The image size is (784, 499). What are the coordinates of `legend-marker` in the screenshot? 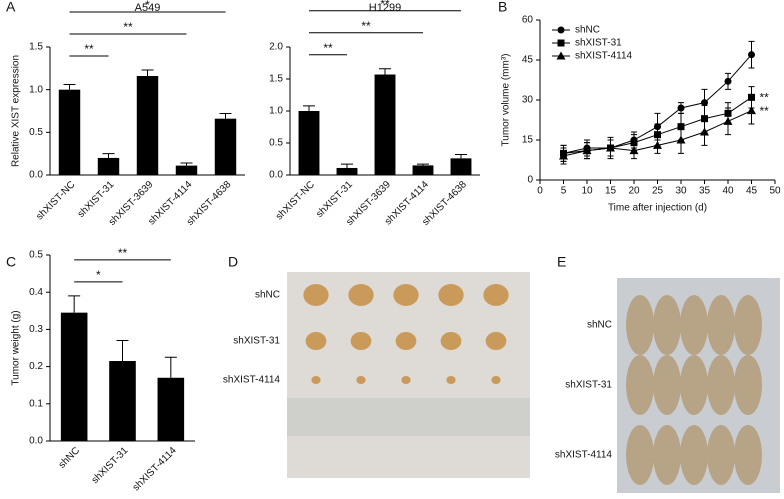 It's located at (561, 43).